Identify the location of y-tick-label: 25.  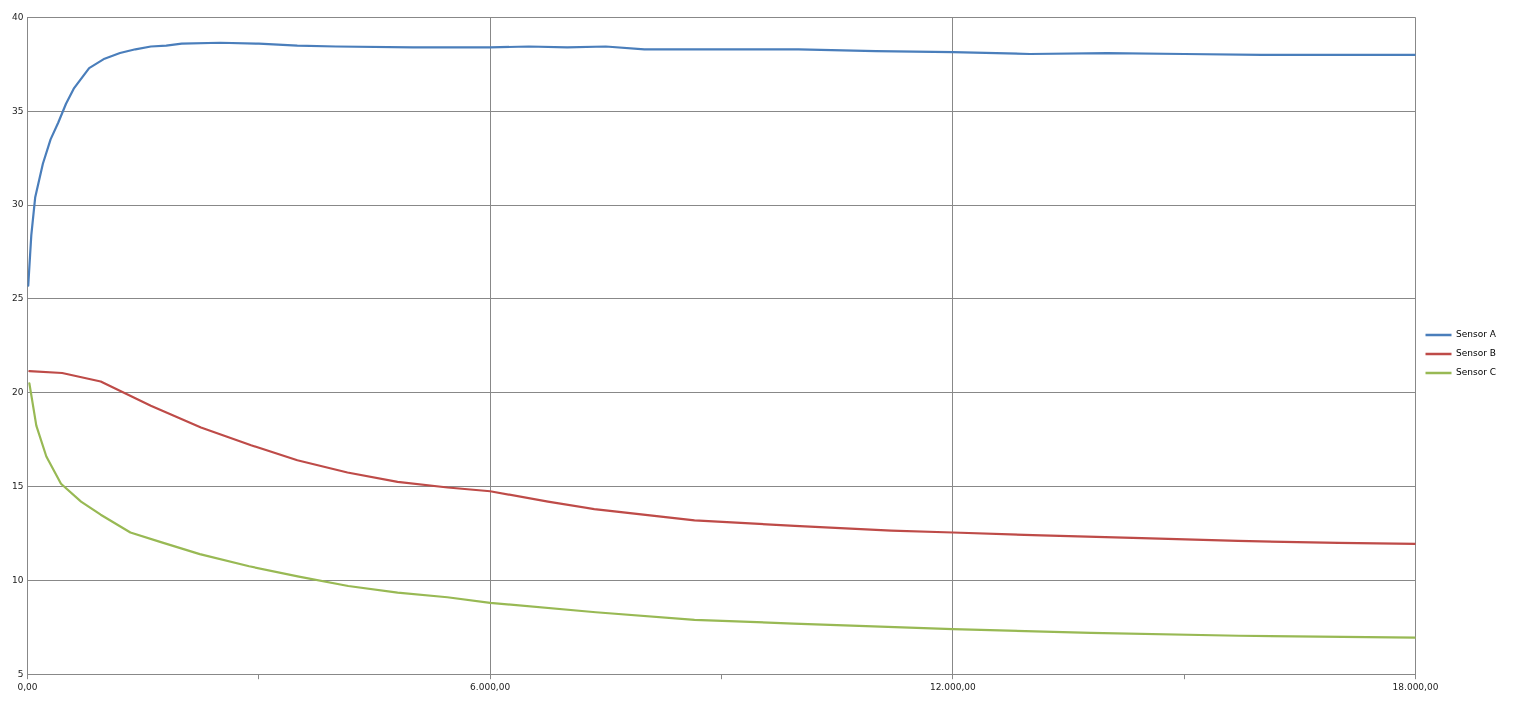
(18, 298).